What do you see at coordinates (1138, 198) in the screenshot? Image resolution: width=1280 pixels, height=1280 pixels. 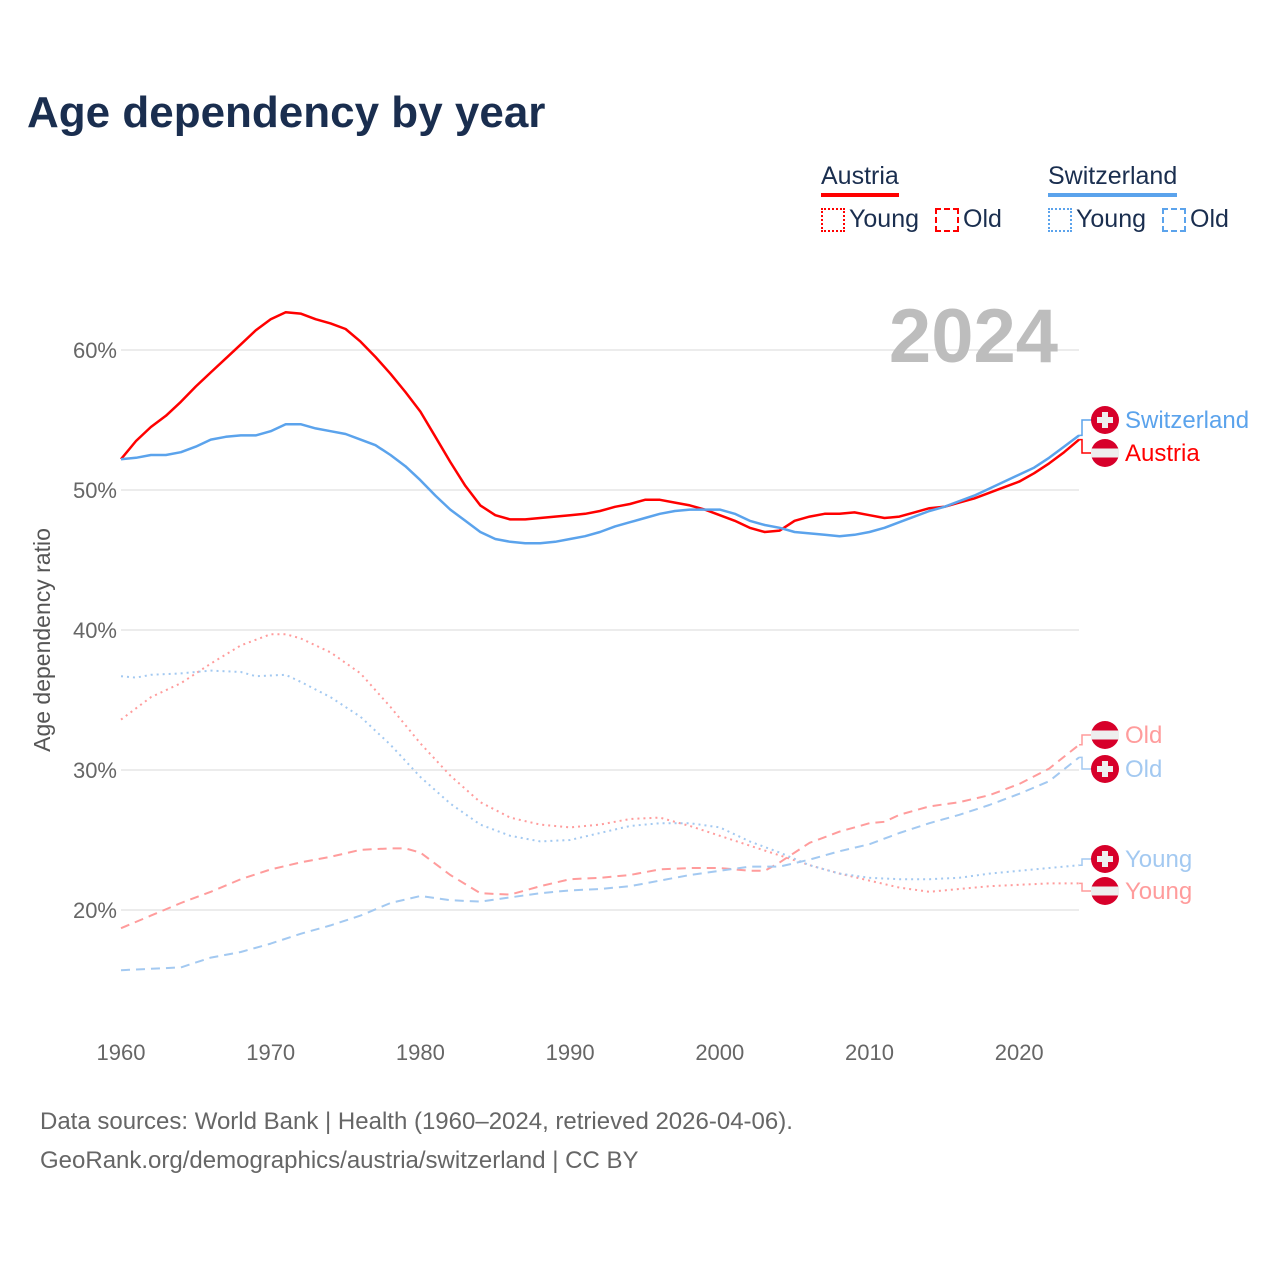 I see `legend-switzerland: Switzerland Young Old` at bounding box center [1138, 198].